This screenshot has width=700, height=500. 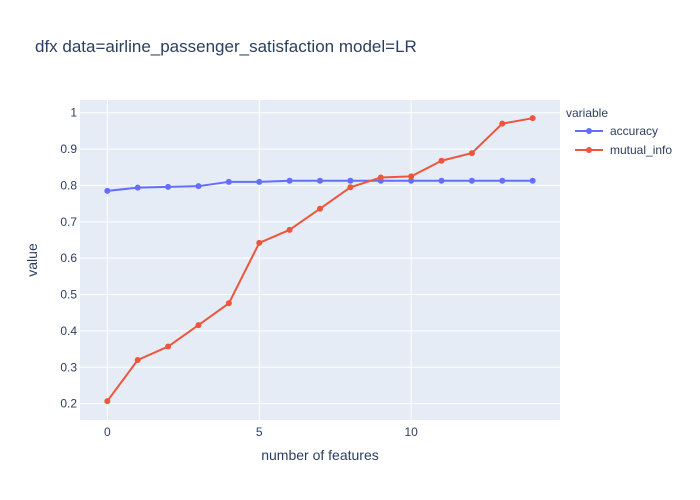 What do you see at coordinates (587, 113) in the screenshot?
I see `legend-title: variable` at bounding box center [587, 113].